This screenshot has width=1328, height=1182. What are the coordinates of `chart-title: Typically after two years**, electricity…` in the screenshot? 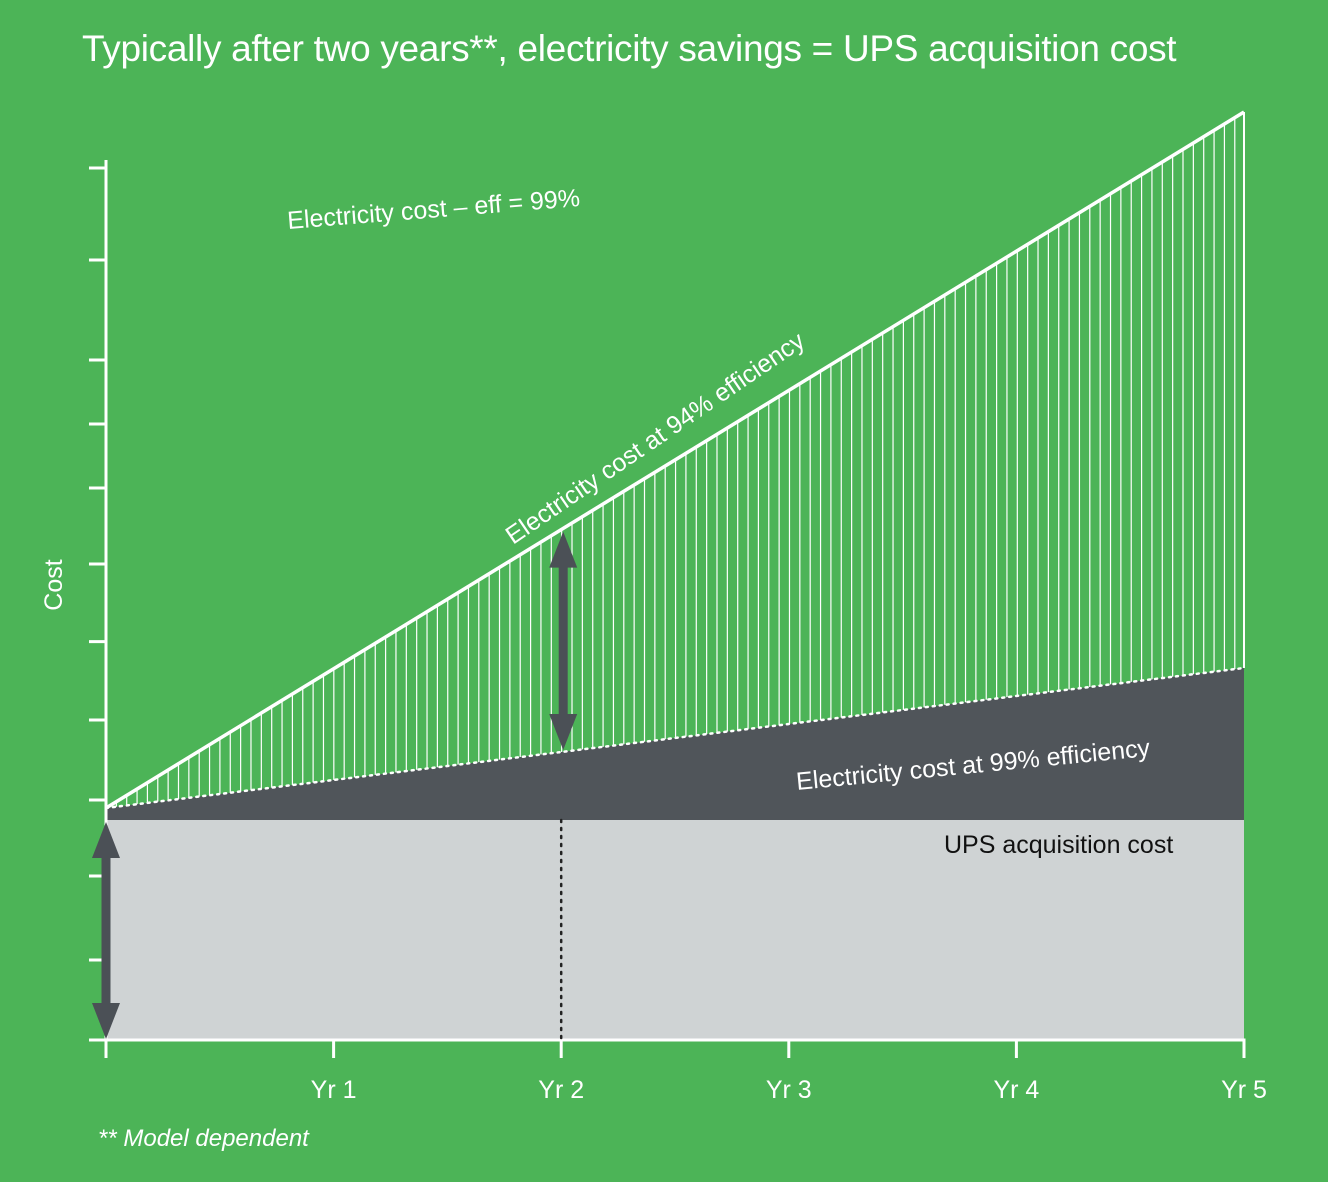 It's located at (629, 48).